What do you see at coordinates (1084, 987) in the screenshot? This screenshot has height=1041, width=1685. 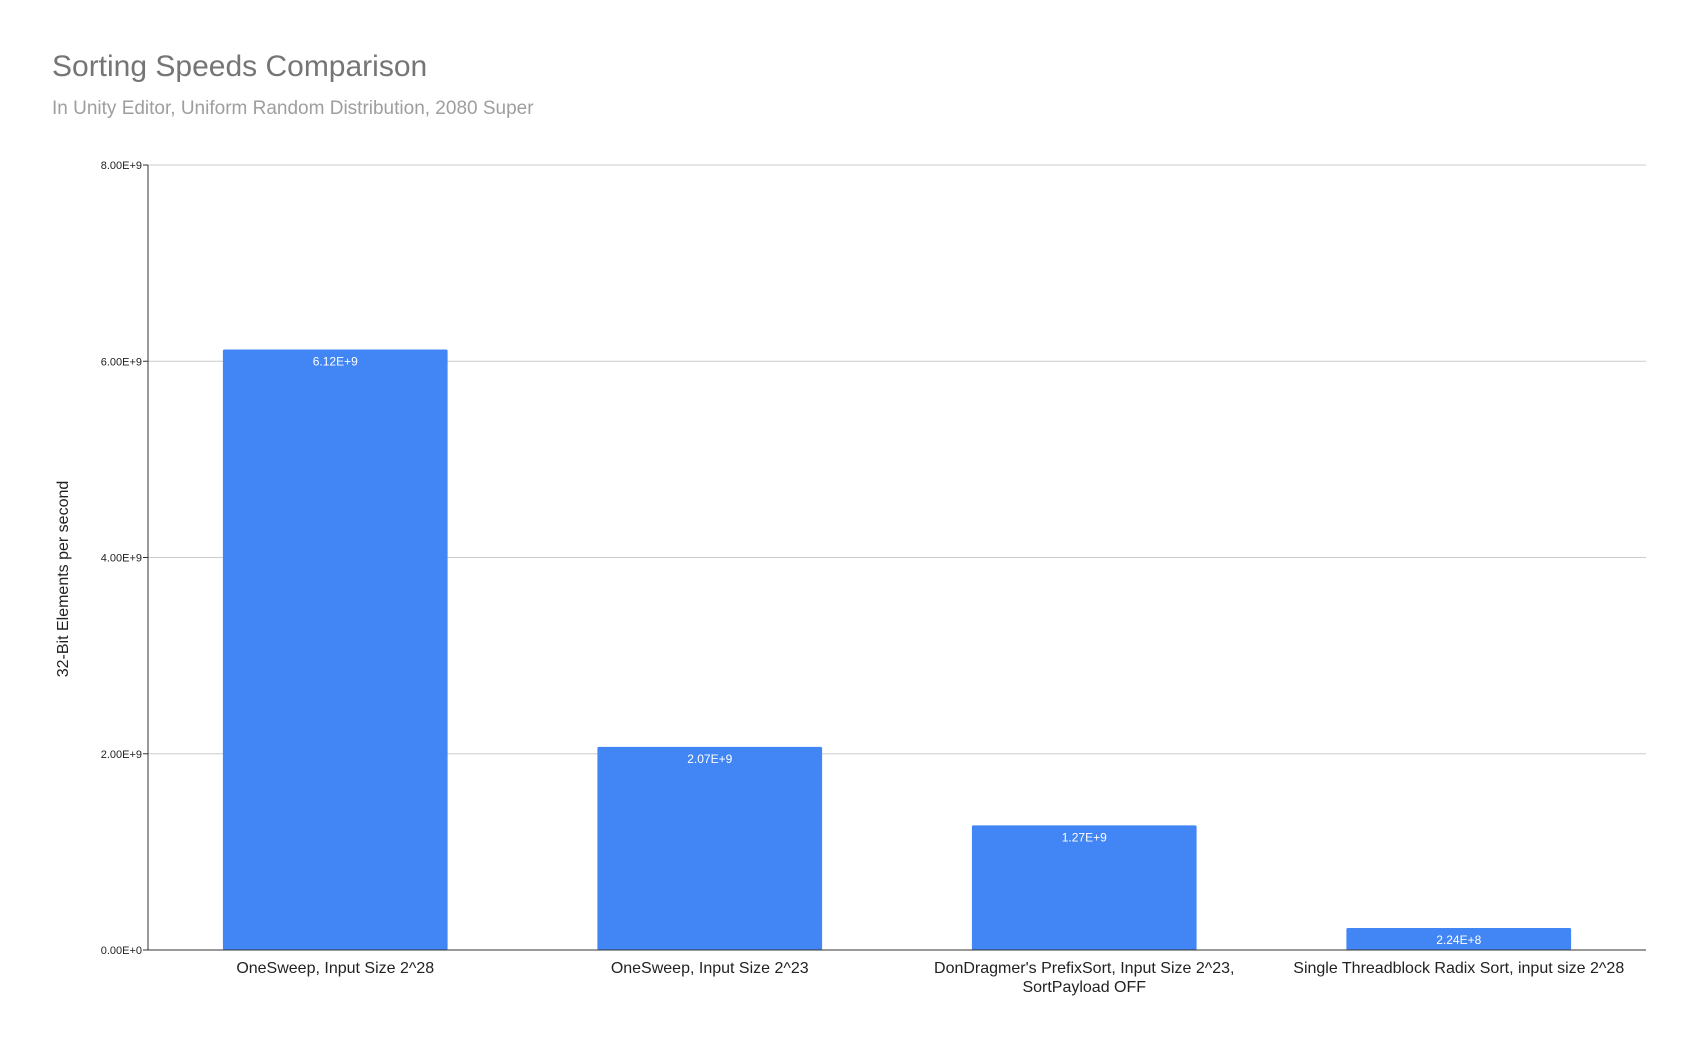 I see `x-category-label: SortPayload OFF` at bounding box center [1084, 987].